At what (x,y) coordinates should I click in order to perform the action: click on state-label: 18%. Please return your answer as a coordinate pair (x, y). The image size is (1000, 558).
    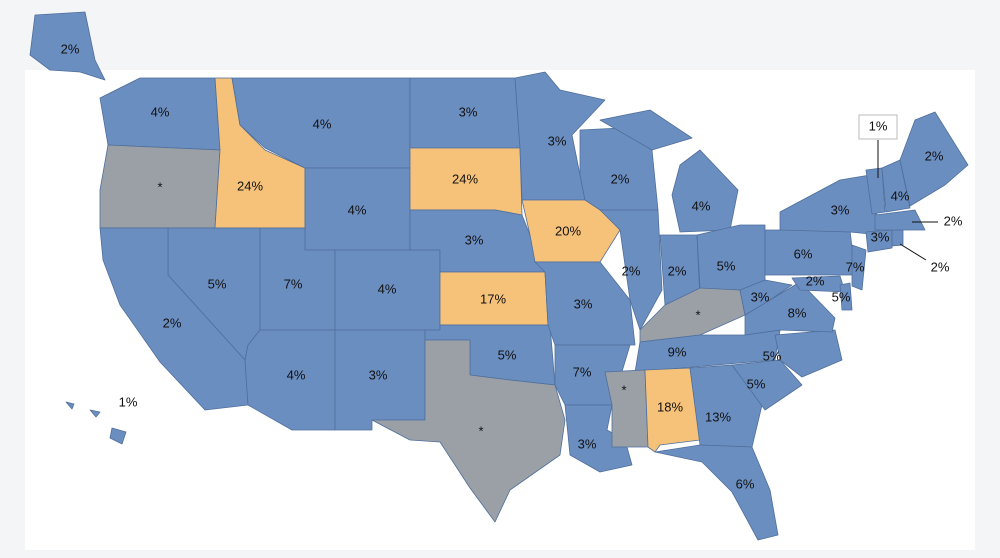
    Looking at the image, I should click on (670, 406).